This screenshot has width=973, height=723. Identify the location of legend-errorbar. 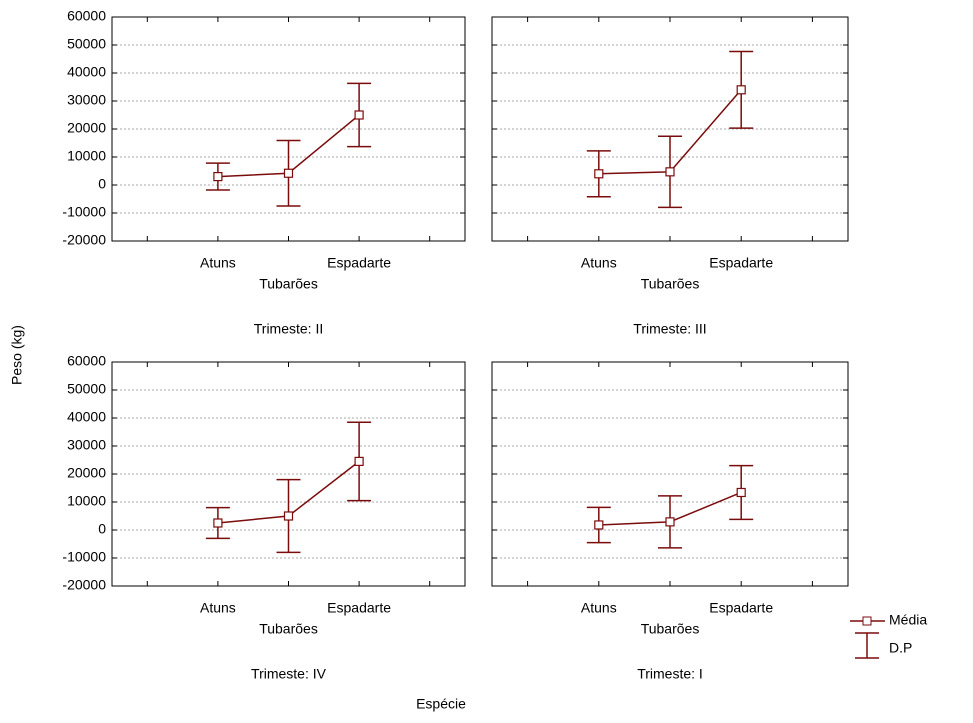
(867, 645).